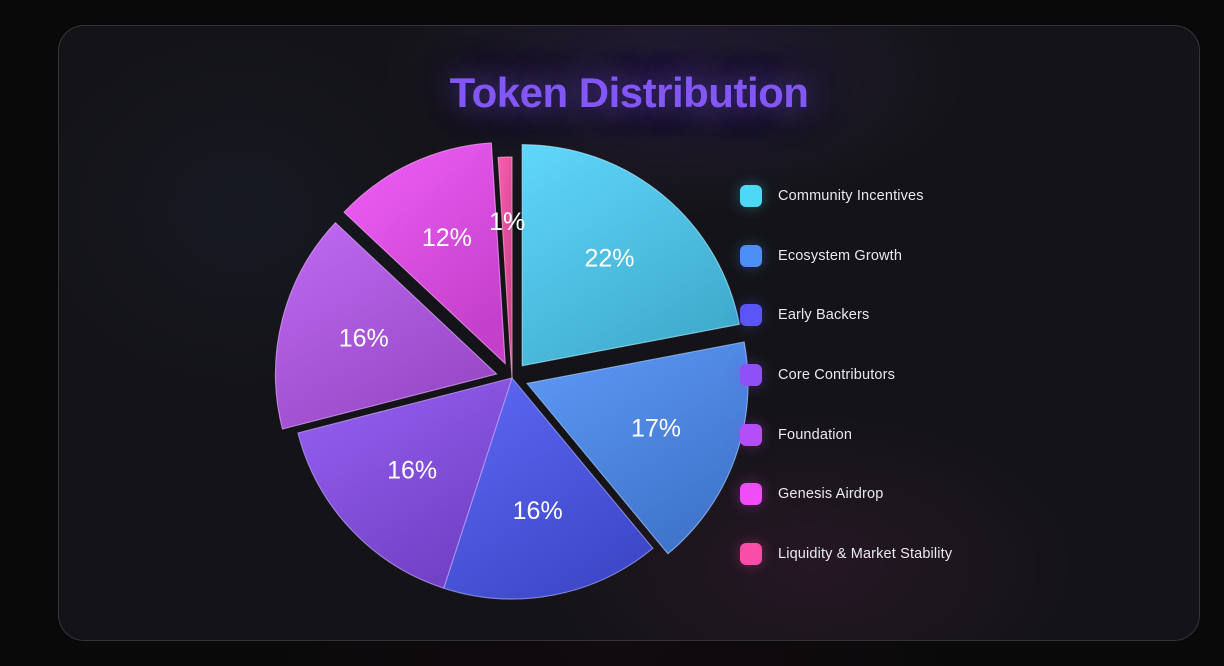  I want to click on pie-slice-value-label: 1%, so click(507, 222).